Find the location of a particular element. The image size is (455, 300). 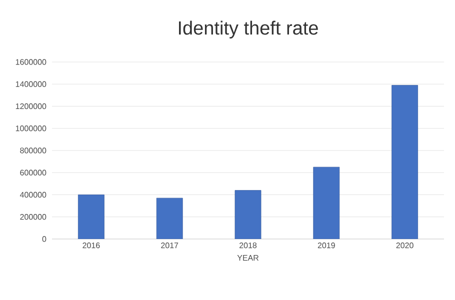

y-tick-label: 1200000 is located at coordinates (31, 106).